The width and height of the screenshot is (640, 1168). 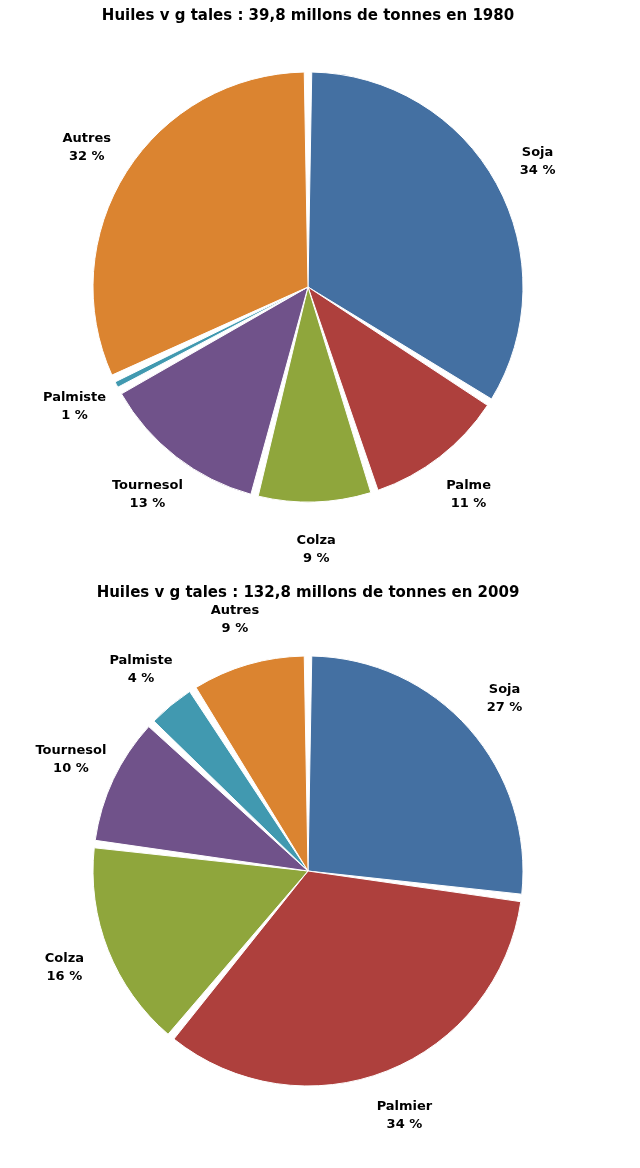 What do you see at coordinates (404, 1105) in the screenshot?
I see `slice-label: Palmier` at bounding box center [404, 1105].